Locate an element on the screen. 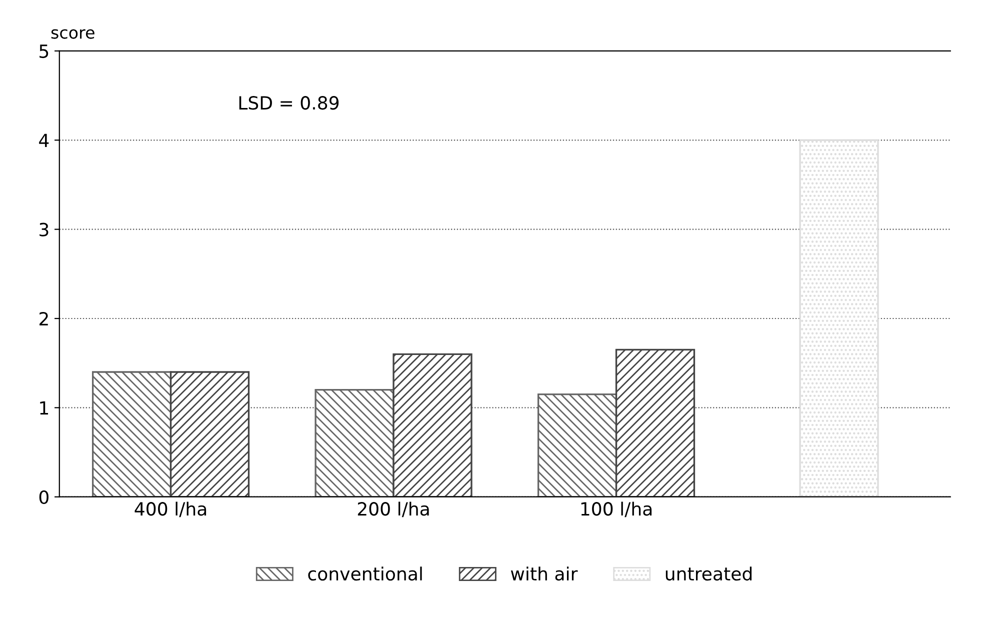  x-tick-label: 100 l/ha is located at coordinates (616, 510).